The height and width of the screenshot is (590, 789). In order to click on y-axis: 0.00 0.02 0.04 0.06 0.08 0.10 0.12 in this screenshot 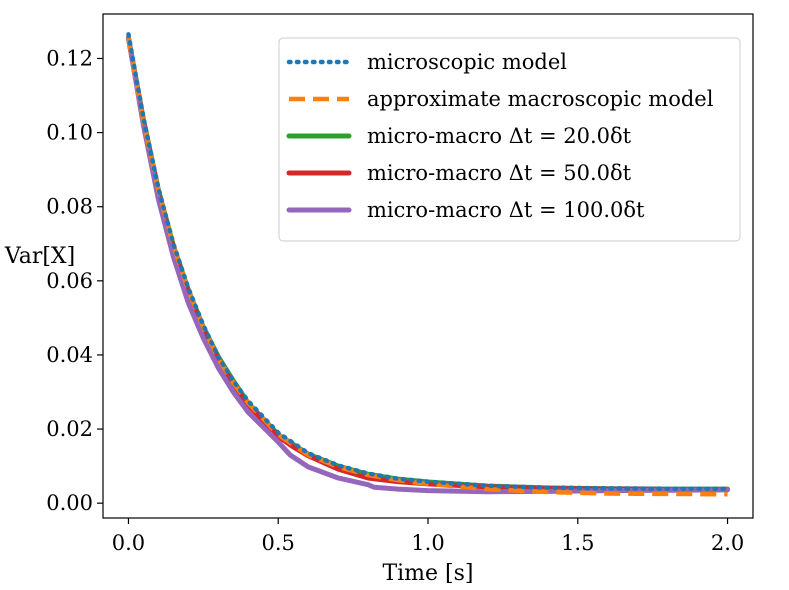, I will do `click(74, 280)`.